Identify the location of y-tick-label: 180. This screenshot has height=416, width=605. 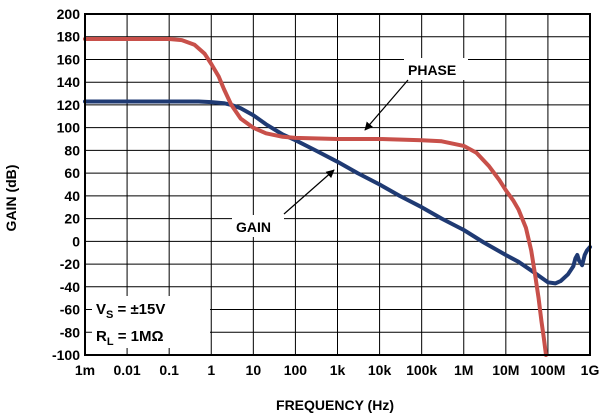
(69, 37).